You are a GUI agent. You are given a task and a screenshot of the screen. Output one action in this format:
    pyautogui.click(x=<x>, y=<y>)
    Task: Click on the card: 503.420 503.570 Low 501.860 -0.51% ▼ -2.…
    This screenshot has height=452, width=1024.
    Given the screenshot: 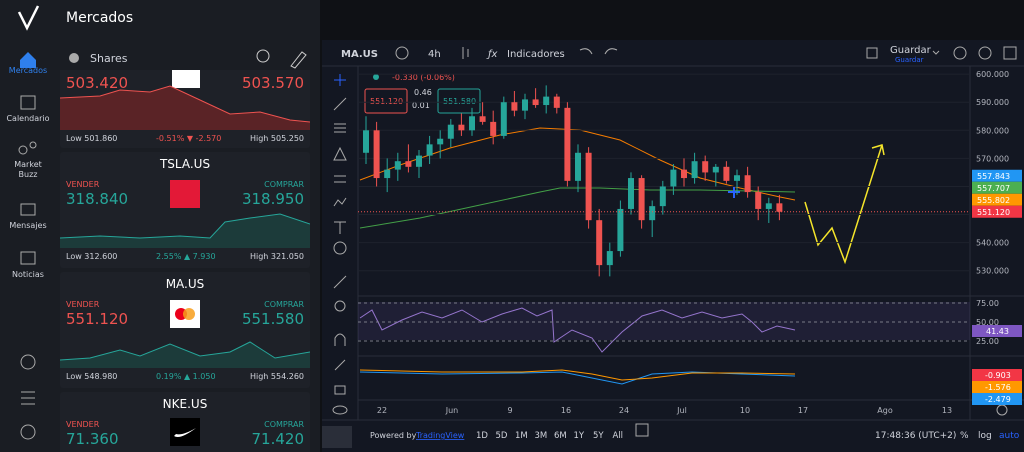 What is the action you would take?
    pyautogui.click(x=185, y=109)
    